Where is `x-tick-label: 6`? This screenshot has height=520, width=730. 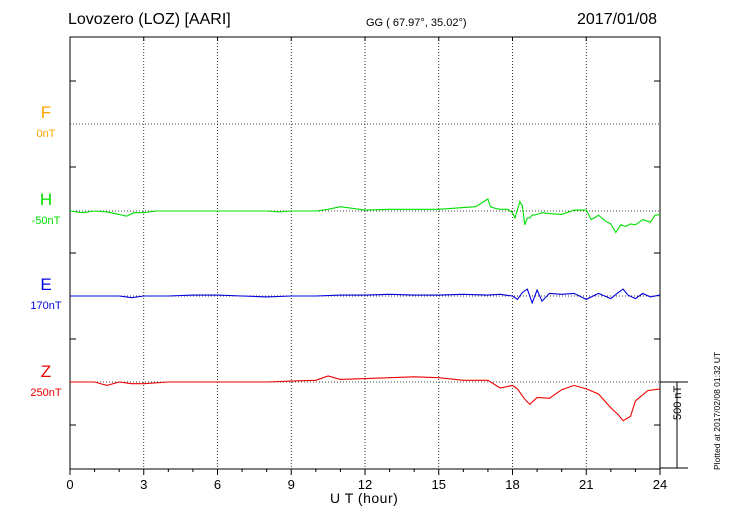
x-tick-label: 6 is located at coordinates (217, 484).